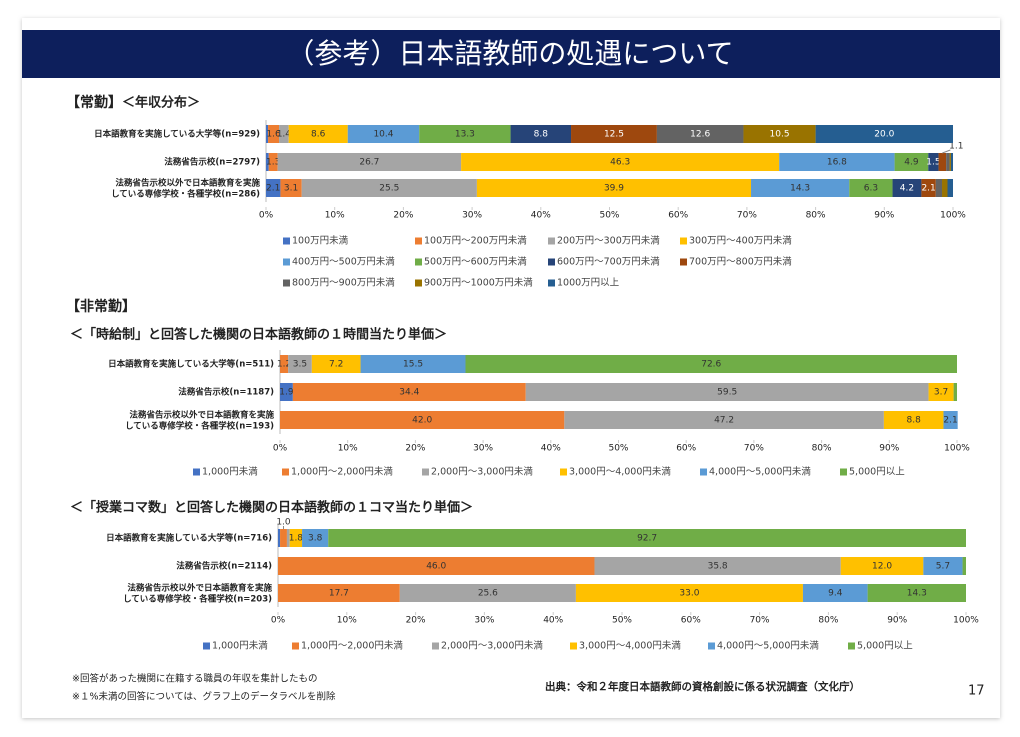 The height and width of the screenshot is (737, 1020). Describe the element at coordinates (342, 472) in the screenshot. I see `legend-label: 1,000円～2,000円未満` at that location.